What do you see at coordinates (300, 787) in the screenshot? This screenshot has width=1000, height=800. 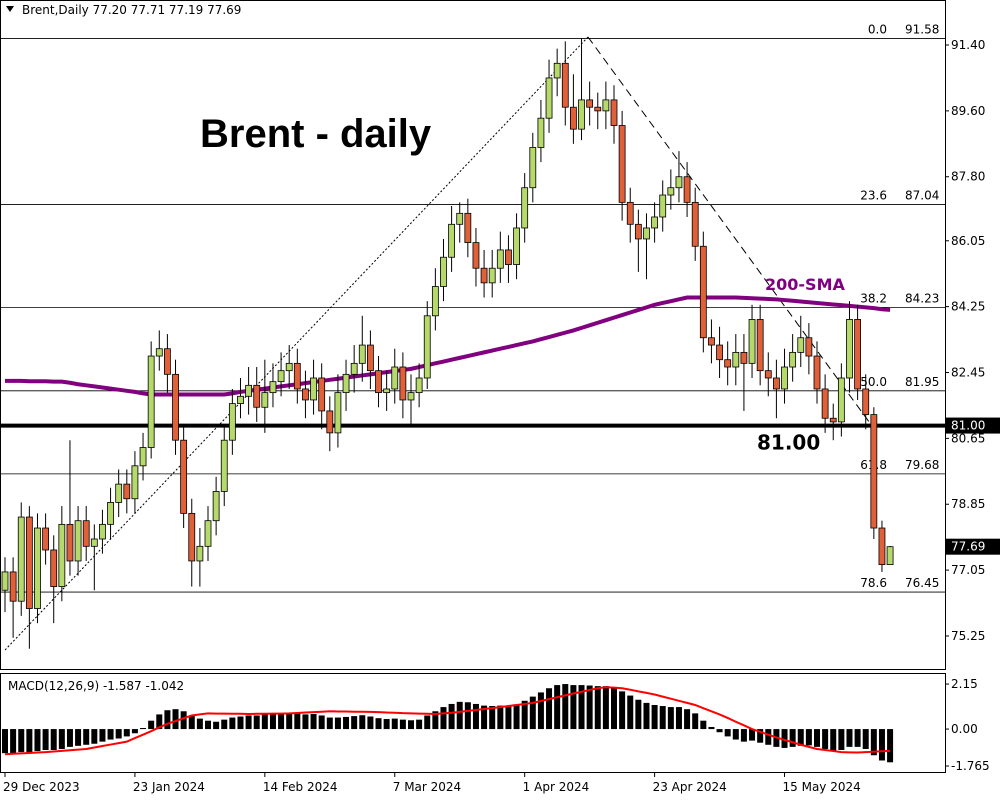 I see `x-tick-label: 14 Feb 2024` at bounding box center [300, 787].